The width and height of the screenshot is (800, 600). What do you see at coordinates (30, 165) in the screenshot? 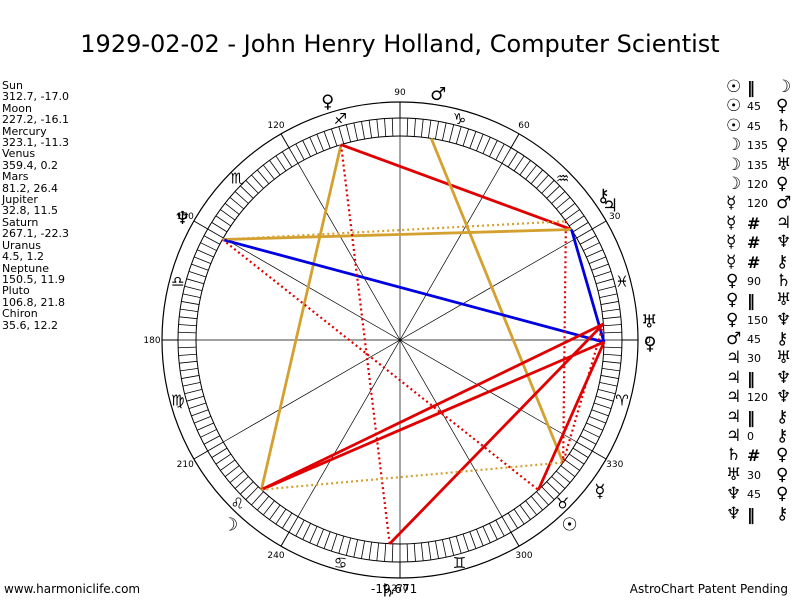
I see `position-coords: 359.4, 0.2` at bounding box center [30, 165].